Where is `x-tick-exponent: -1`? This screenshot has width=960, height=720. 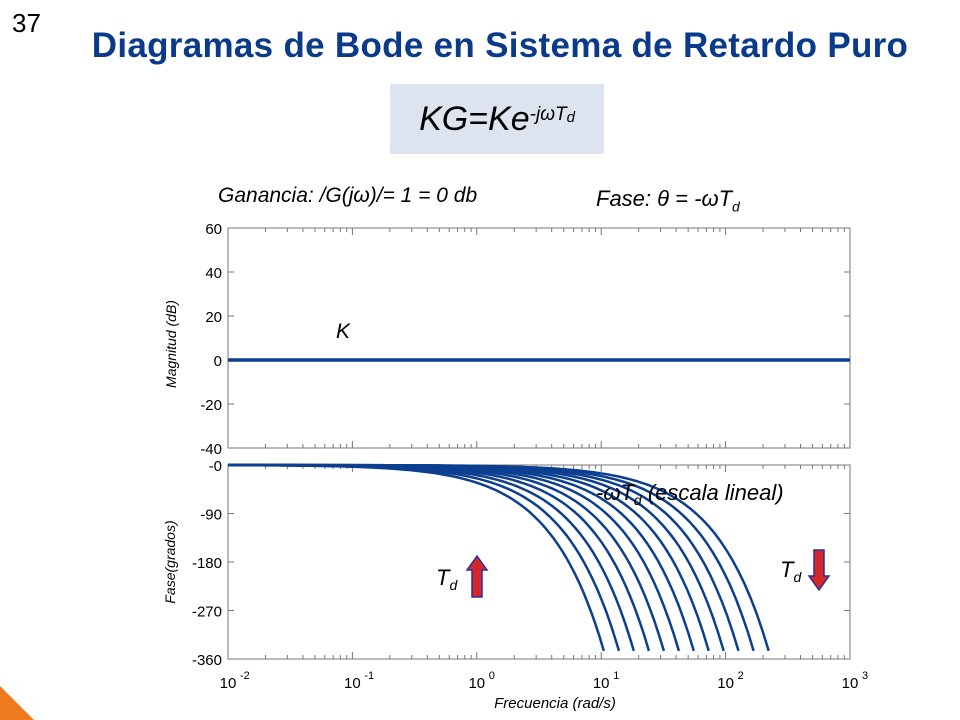 x-tick-exponent: -1 is located at coordinates (369, 676).